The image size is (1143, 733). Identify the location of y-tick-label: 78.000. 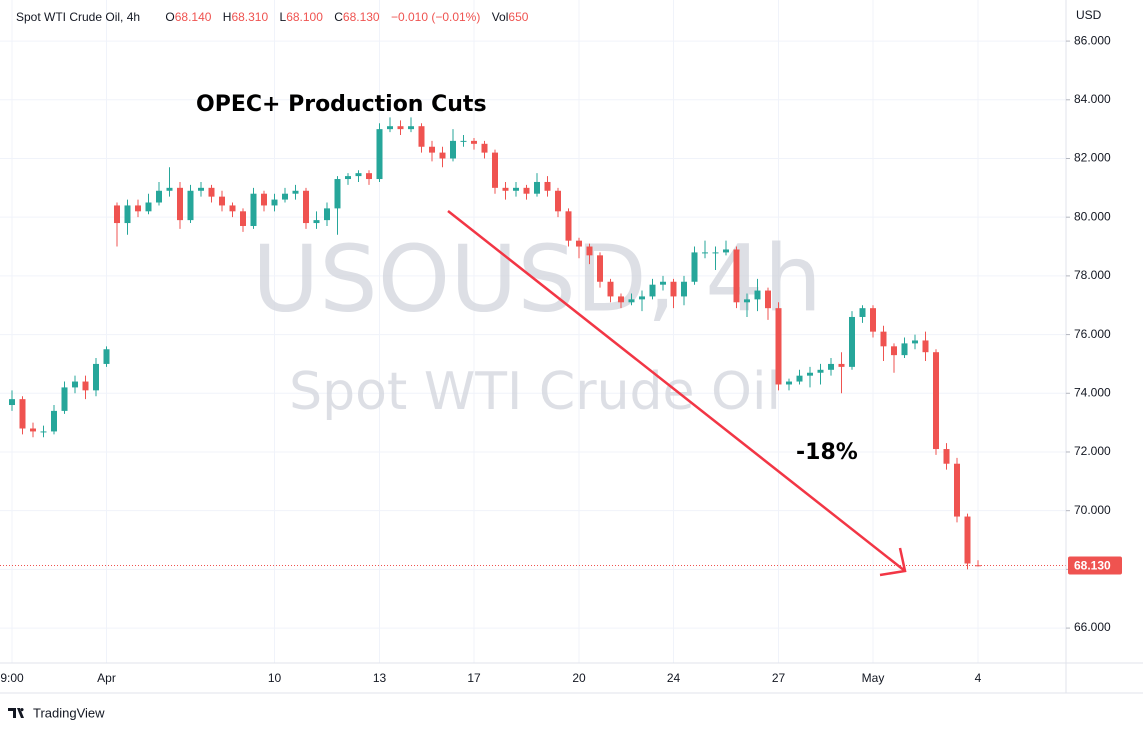
(1092, 275).